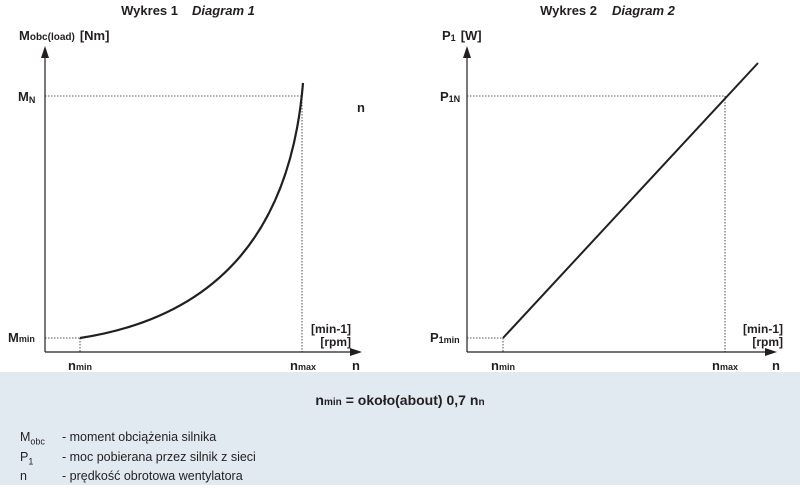  Describe the element at coordinates (27, 458) in the screenshot. I see `legend-symbol: P1` at that location.